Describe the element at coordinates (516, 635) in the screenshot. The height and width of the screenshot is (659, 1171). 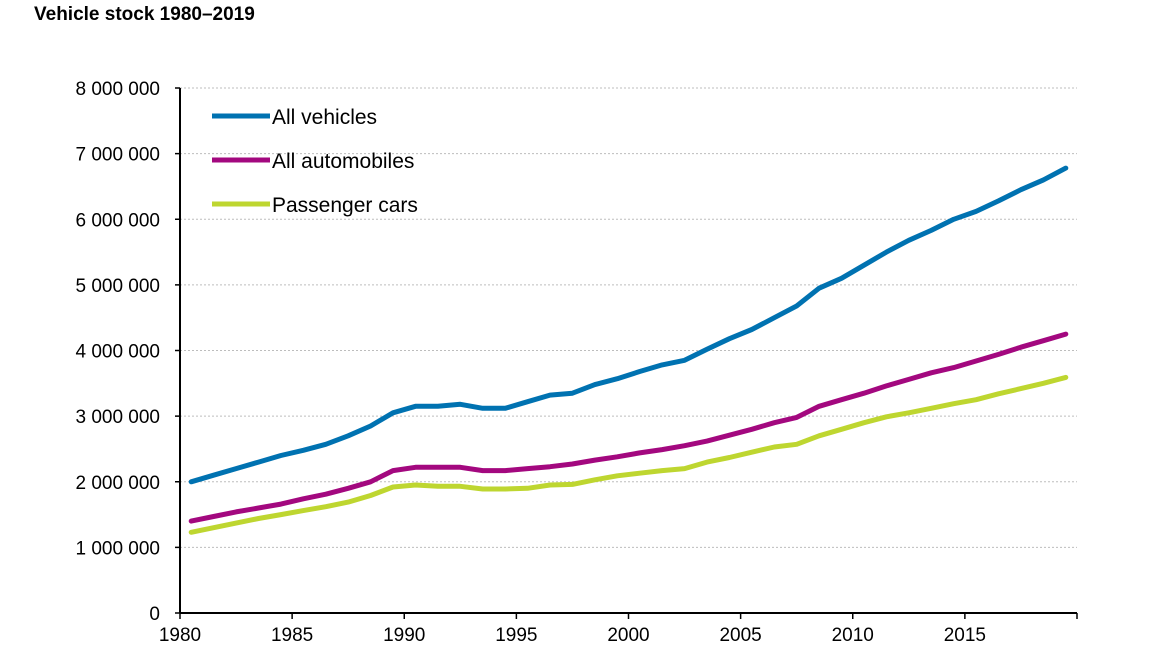
I see `x-tick-label: 1995` at that location.